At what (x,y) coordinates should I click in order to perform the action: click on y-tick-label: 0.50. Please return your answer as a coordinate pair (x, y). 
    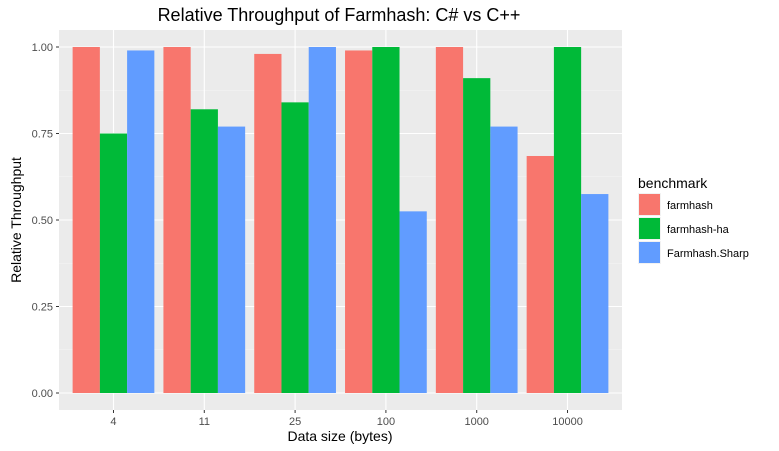
    Looking at the image, I should click on (42, 221).